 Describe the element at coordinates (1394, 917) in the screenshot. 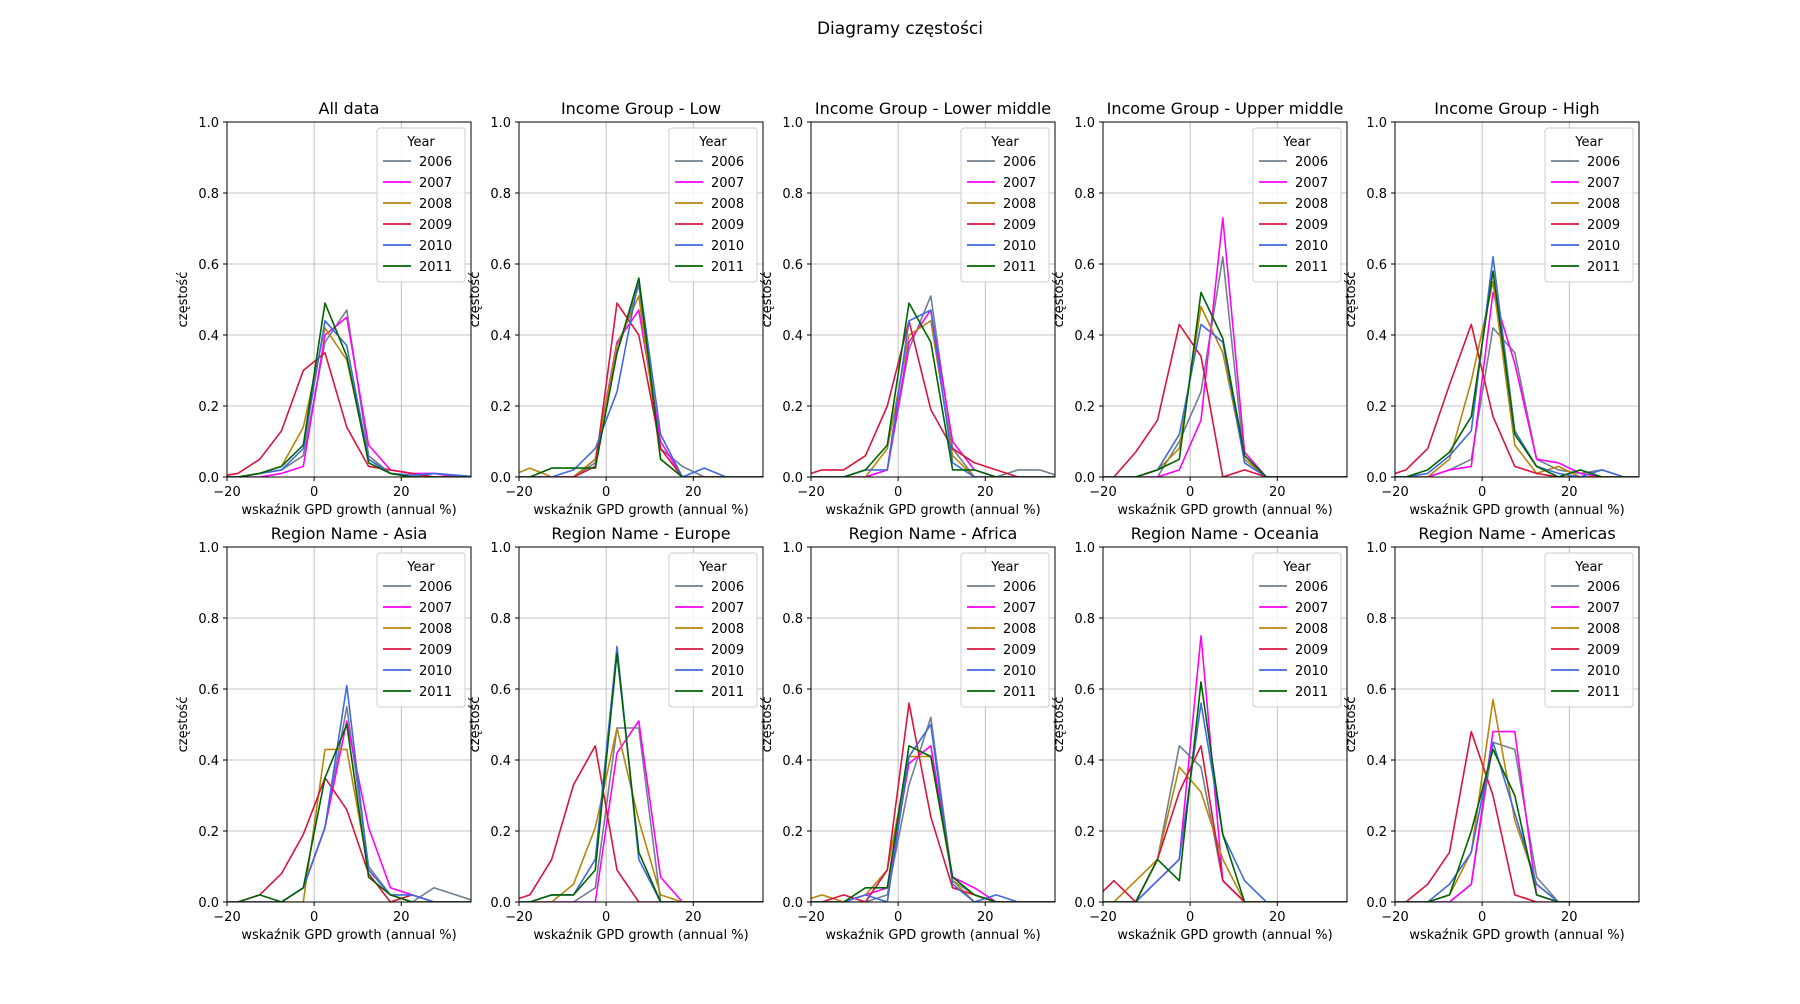

I see `x-tick-label: −20` at that location.